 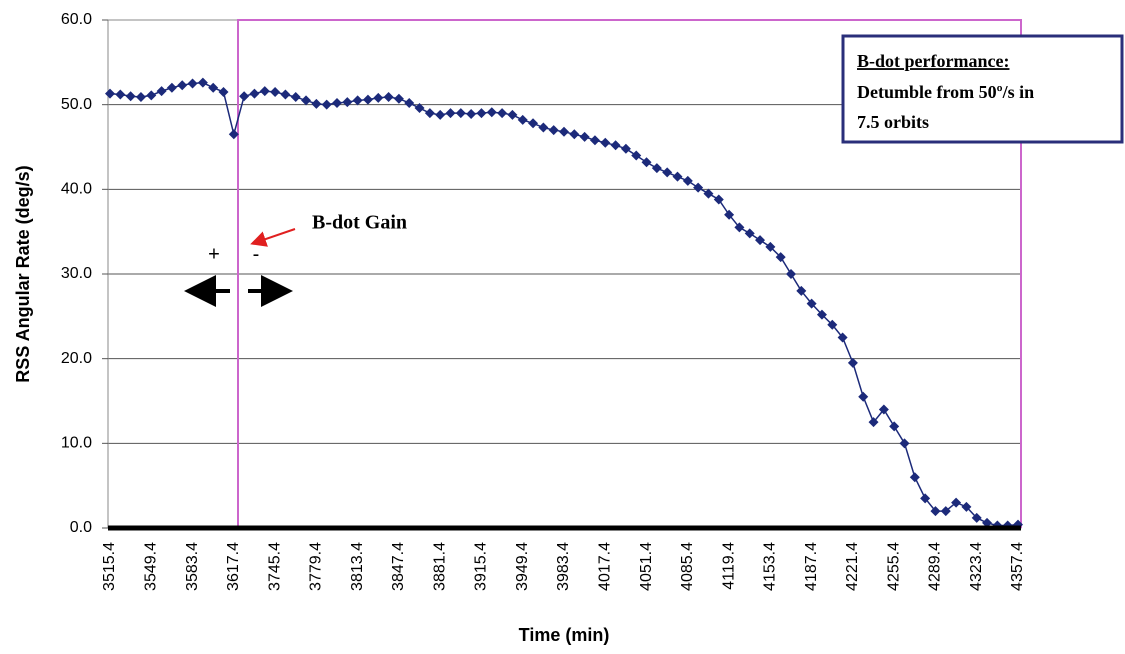 I want to click on x-tick-label: 3915.4, so click(x=481, y=566).